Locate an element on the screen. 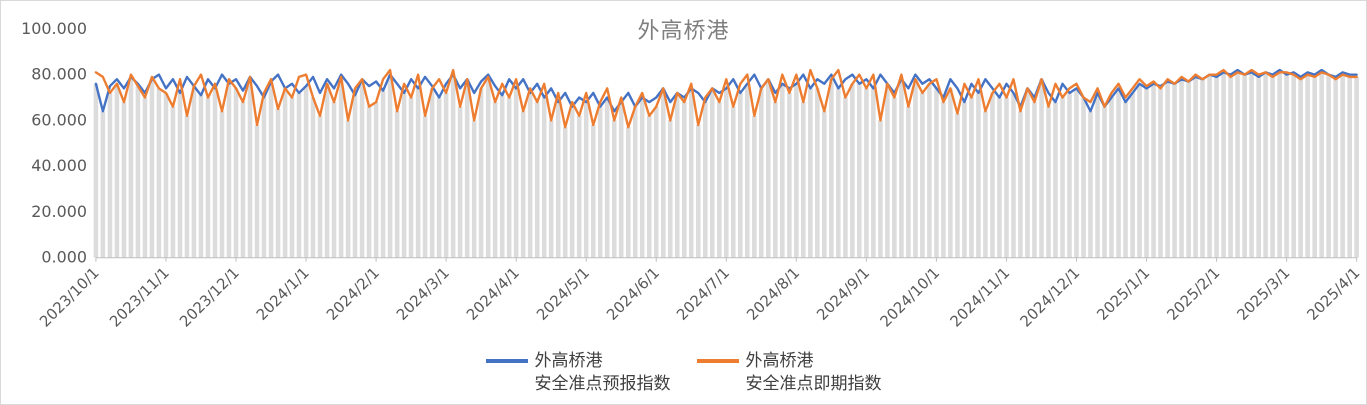 This screenshot has width=1367, height=405. x-tick-label: 2024/7/1 is located at coordinates (703, 294).